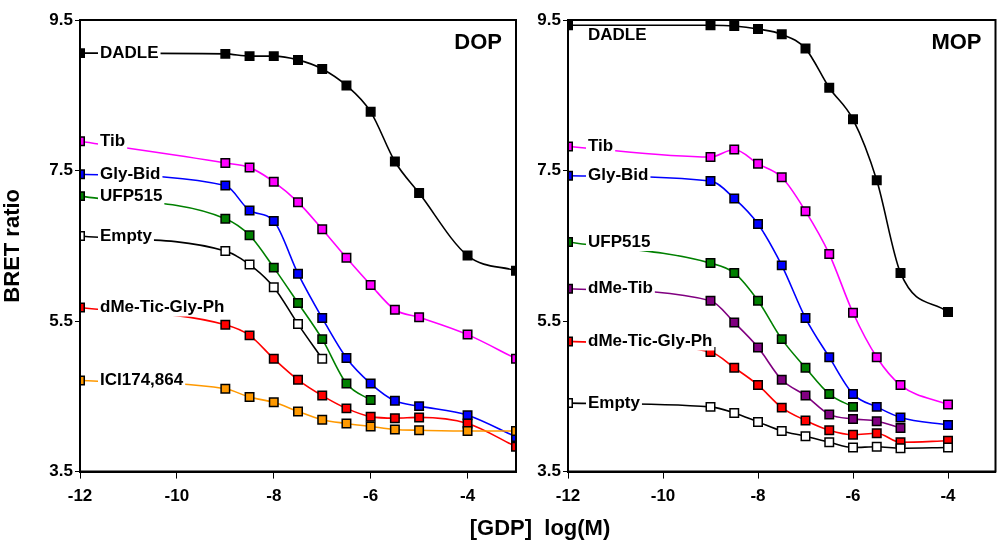 The image size is (1003, 547). I want to click on y-tick-label: 3.5, so click(61, 471).